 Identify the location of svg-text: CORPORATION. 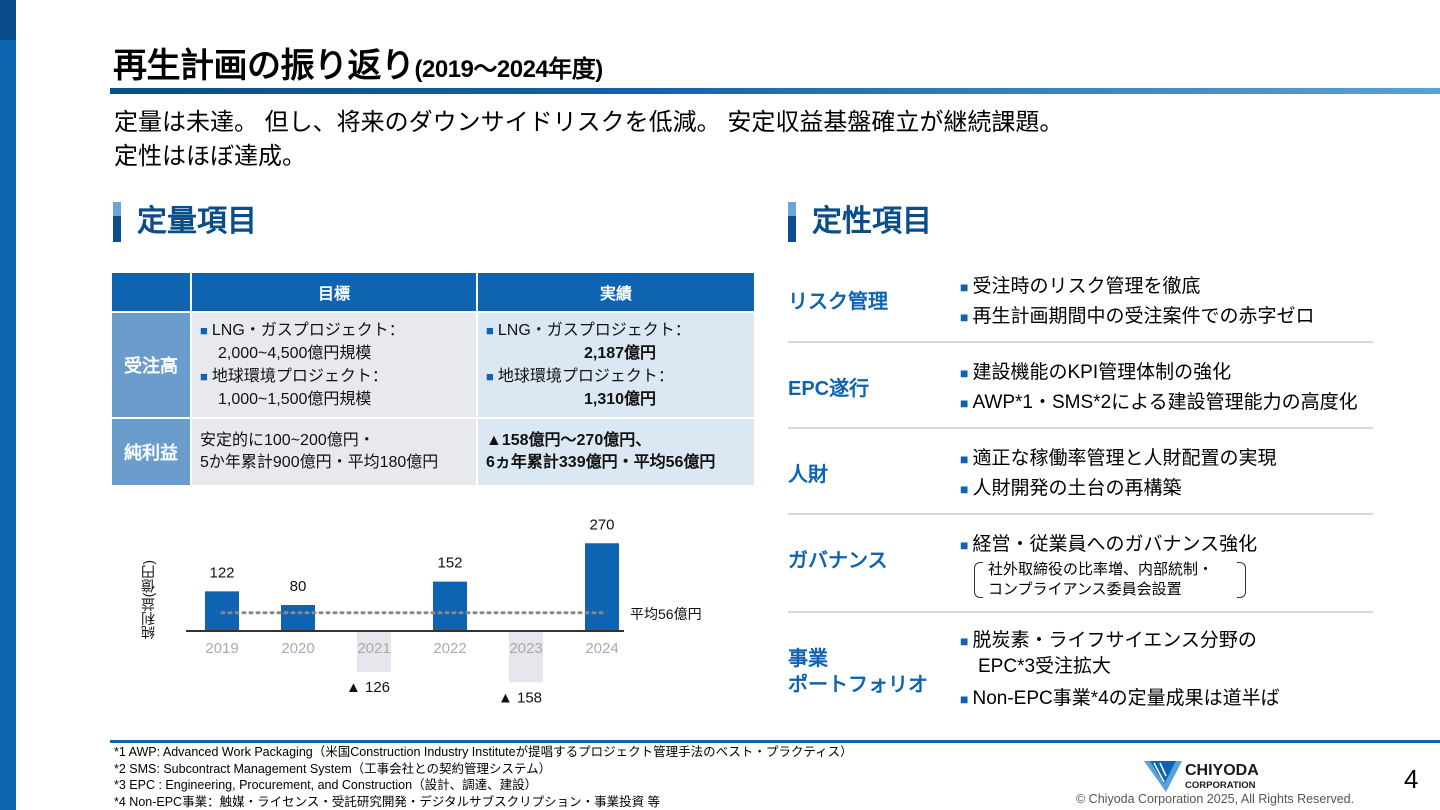
(1220, 785).